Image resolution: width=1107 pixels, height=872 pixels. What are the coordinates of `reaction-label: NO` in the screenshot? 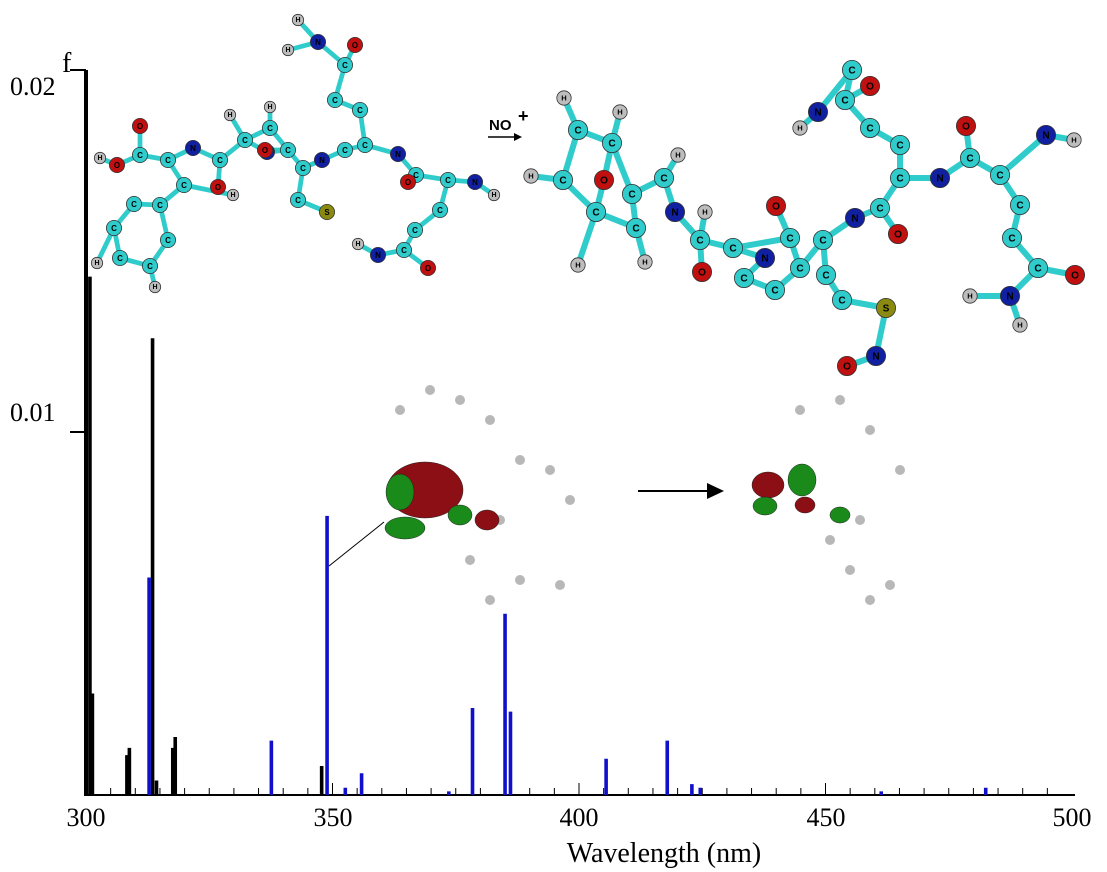 It's located at (500, 125).